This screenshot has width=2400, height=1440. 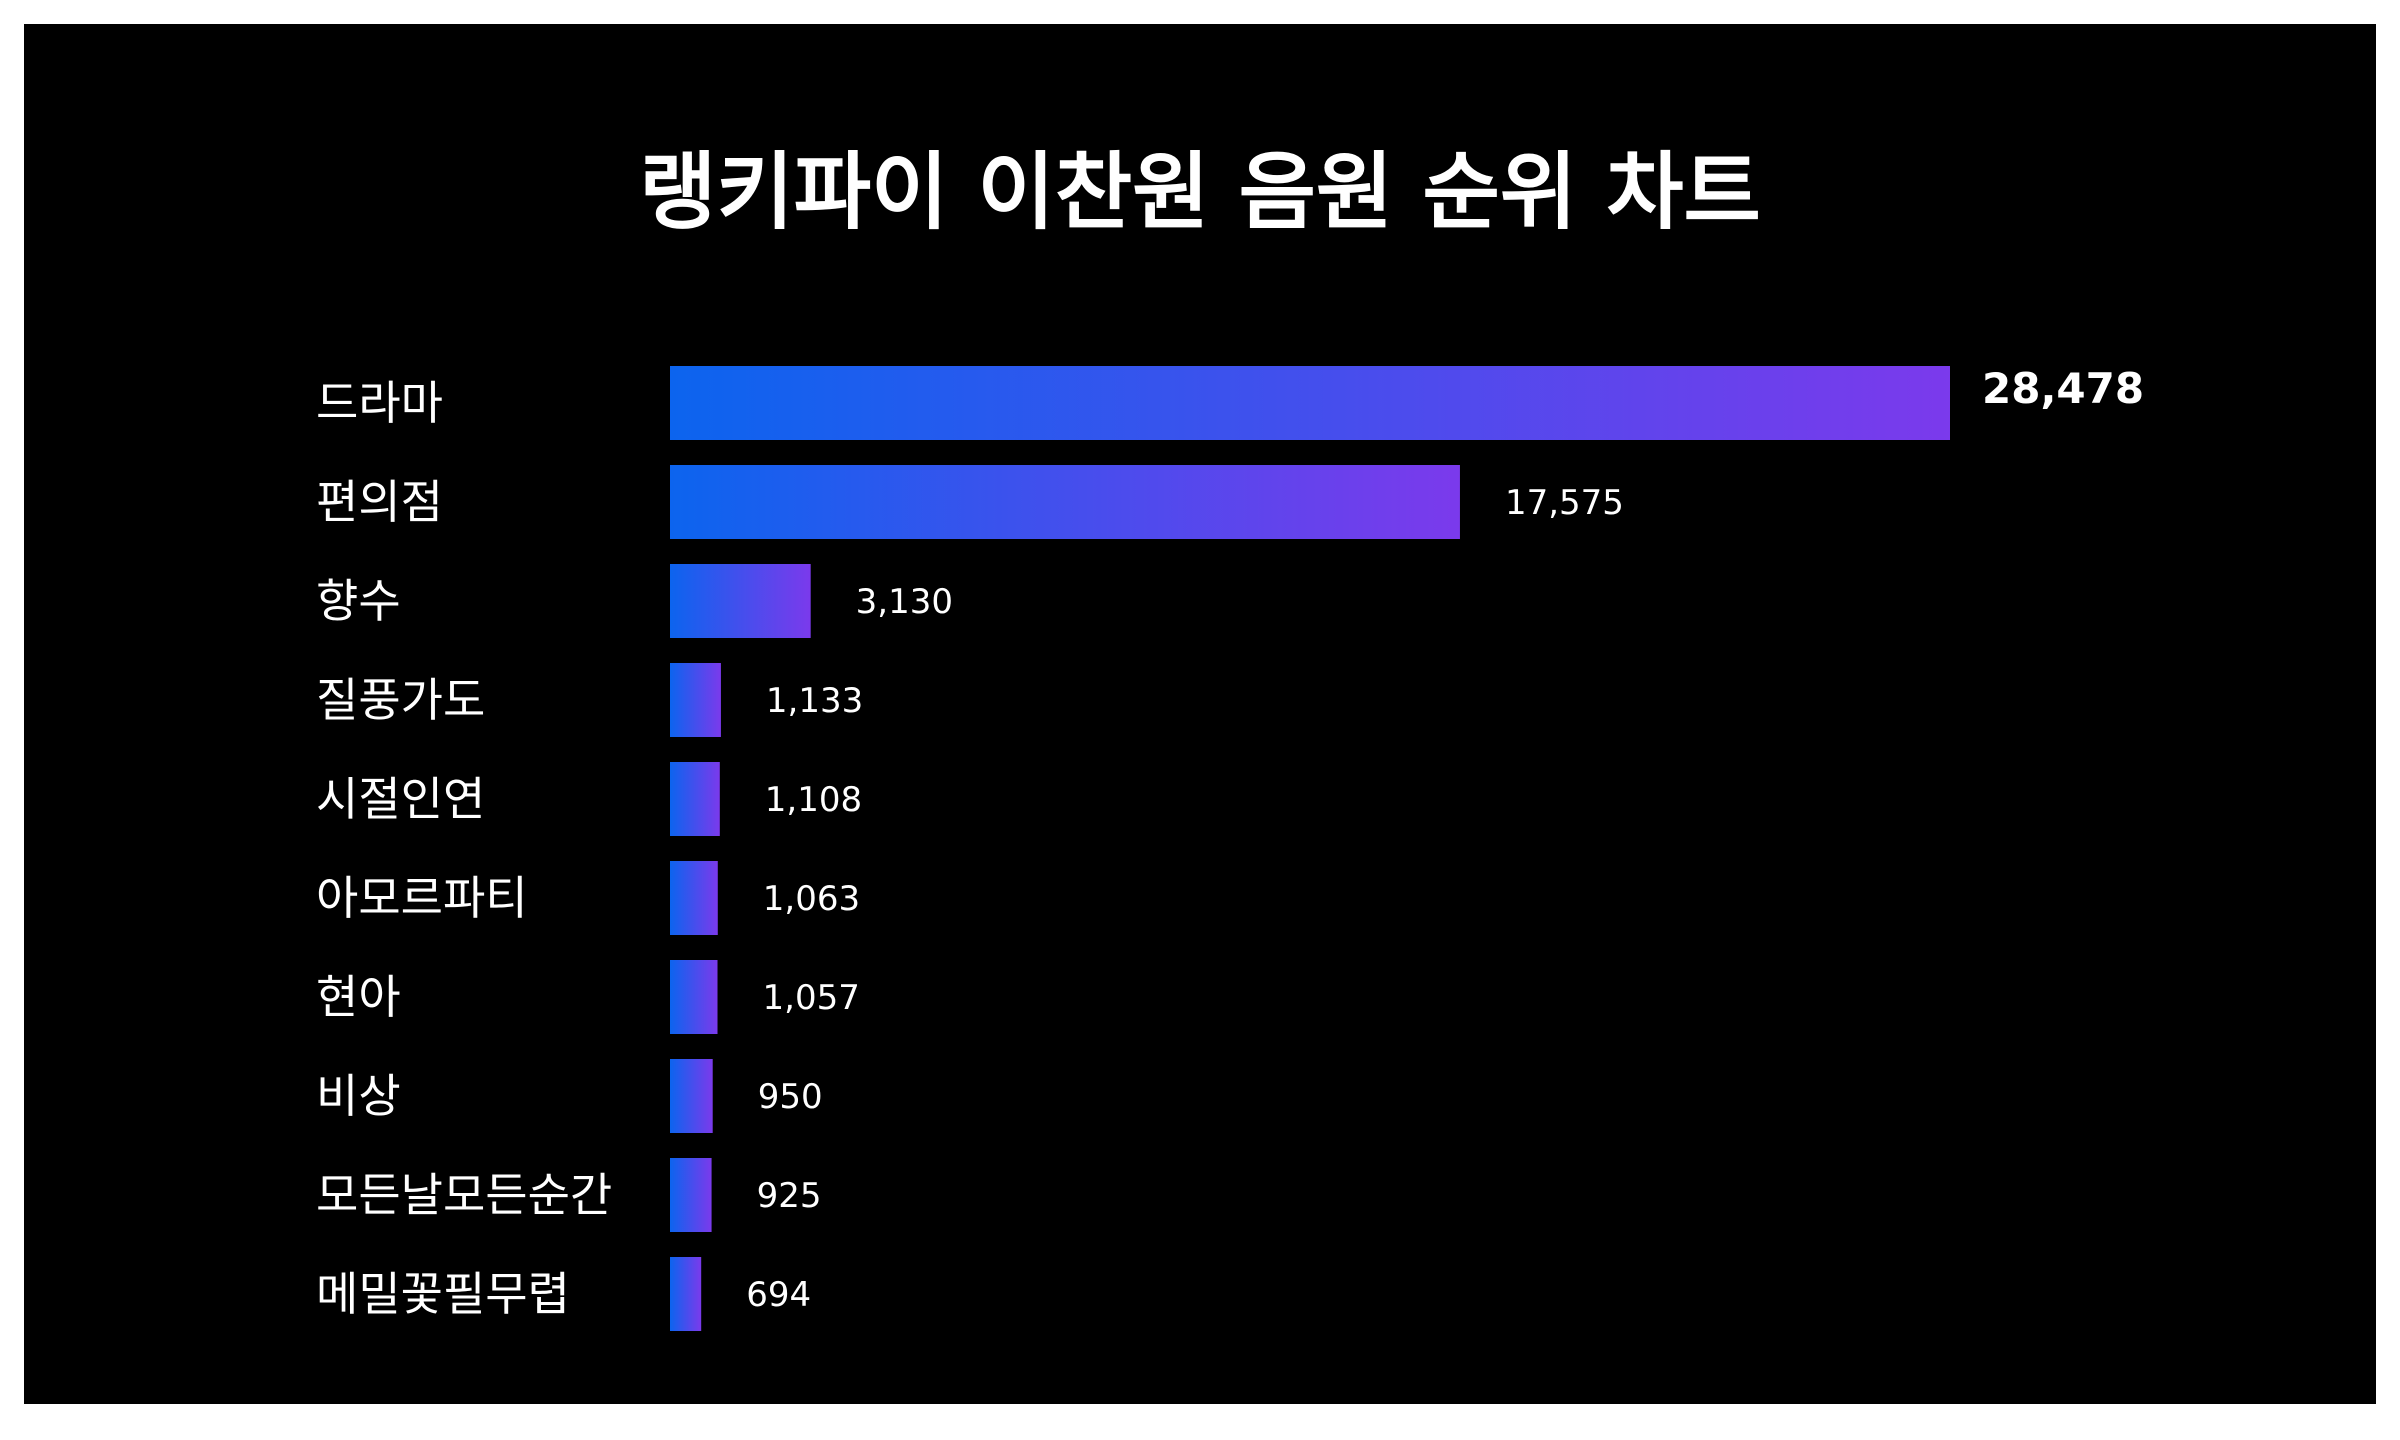 I want to click on category-label: 현아, so click(x=358, y=997).